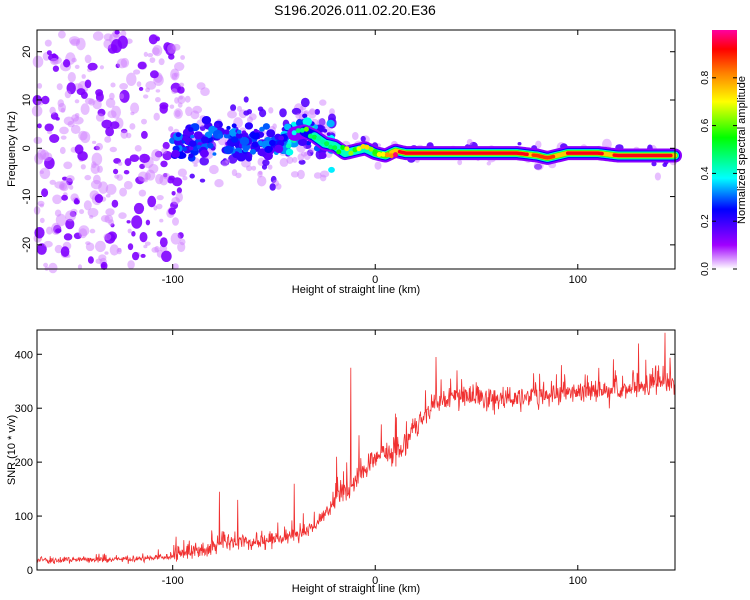 This screenshot has width=750, height=600. What do you see at coordinates (718, 173) in the screenshot?
I see `colorbar-ticks: 0.0 0.2 0.4 0.6 0.8` at bounding box center [718, 173].